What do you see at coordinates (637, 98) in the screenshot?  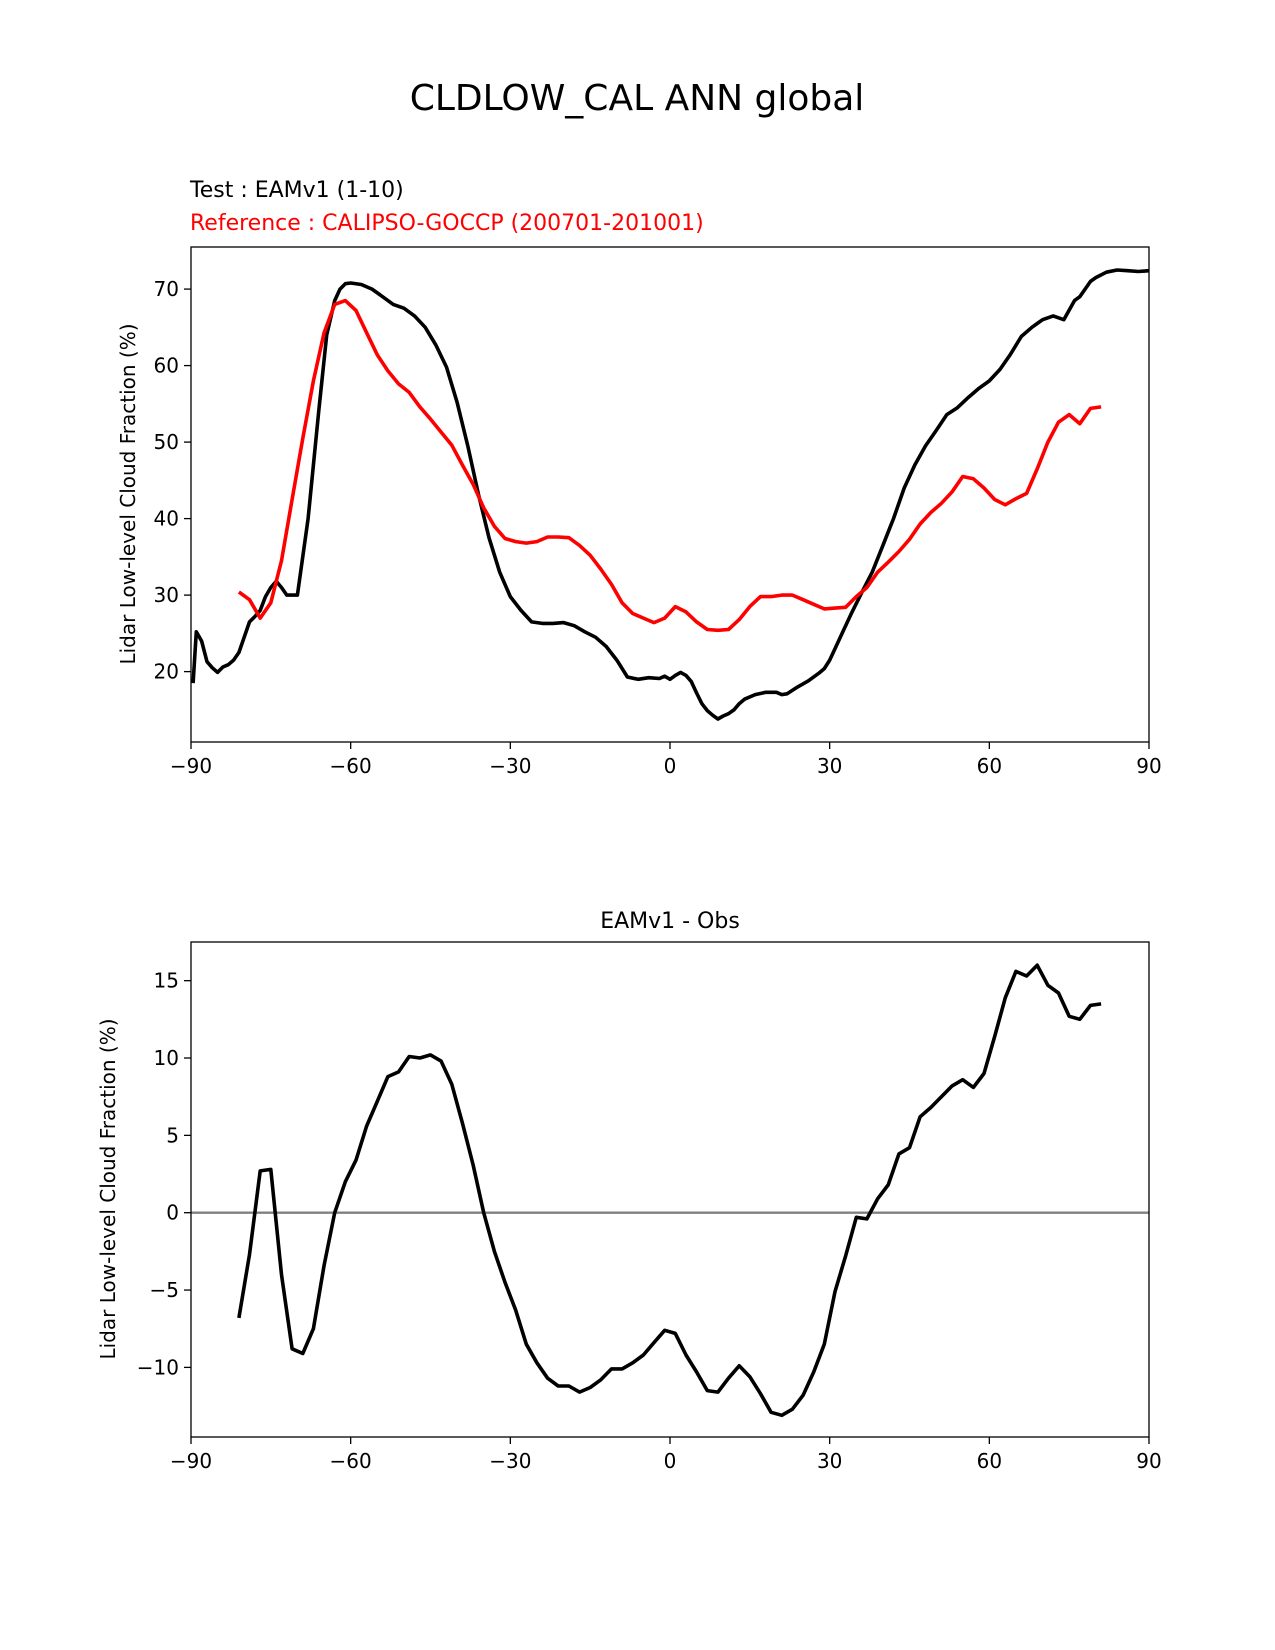 I see `figure-title: CLDLOW_CAL ANN global` at bounding box center [637, 98].